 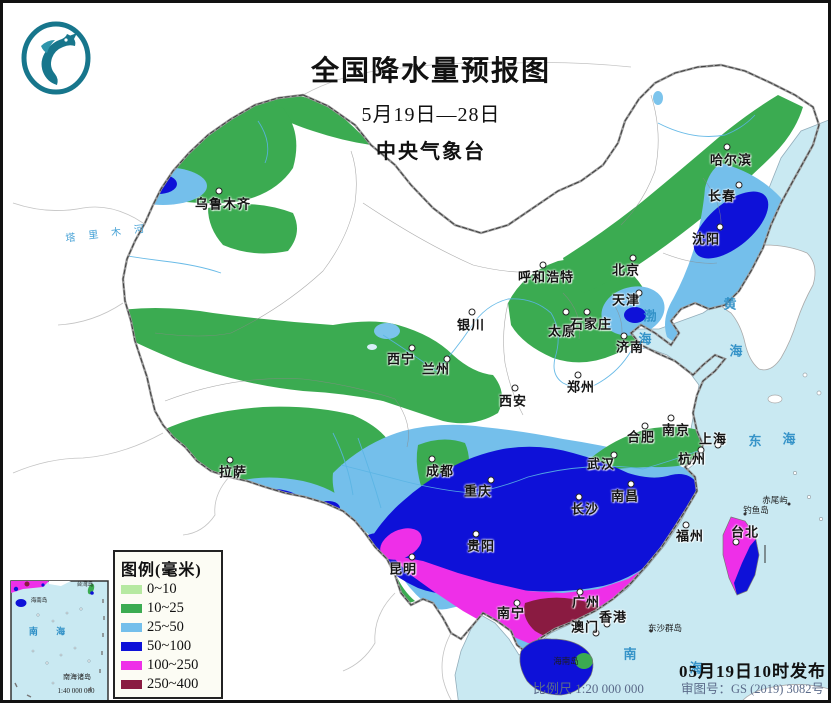 I want to click on legend-item: 50~100, so click(x=168, y=646).